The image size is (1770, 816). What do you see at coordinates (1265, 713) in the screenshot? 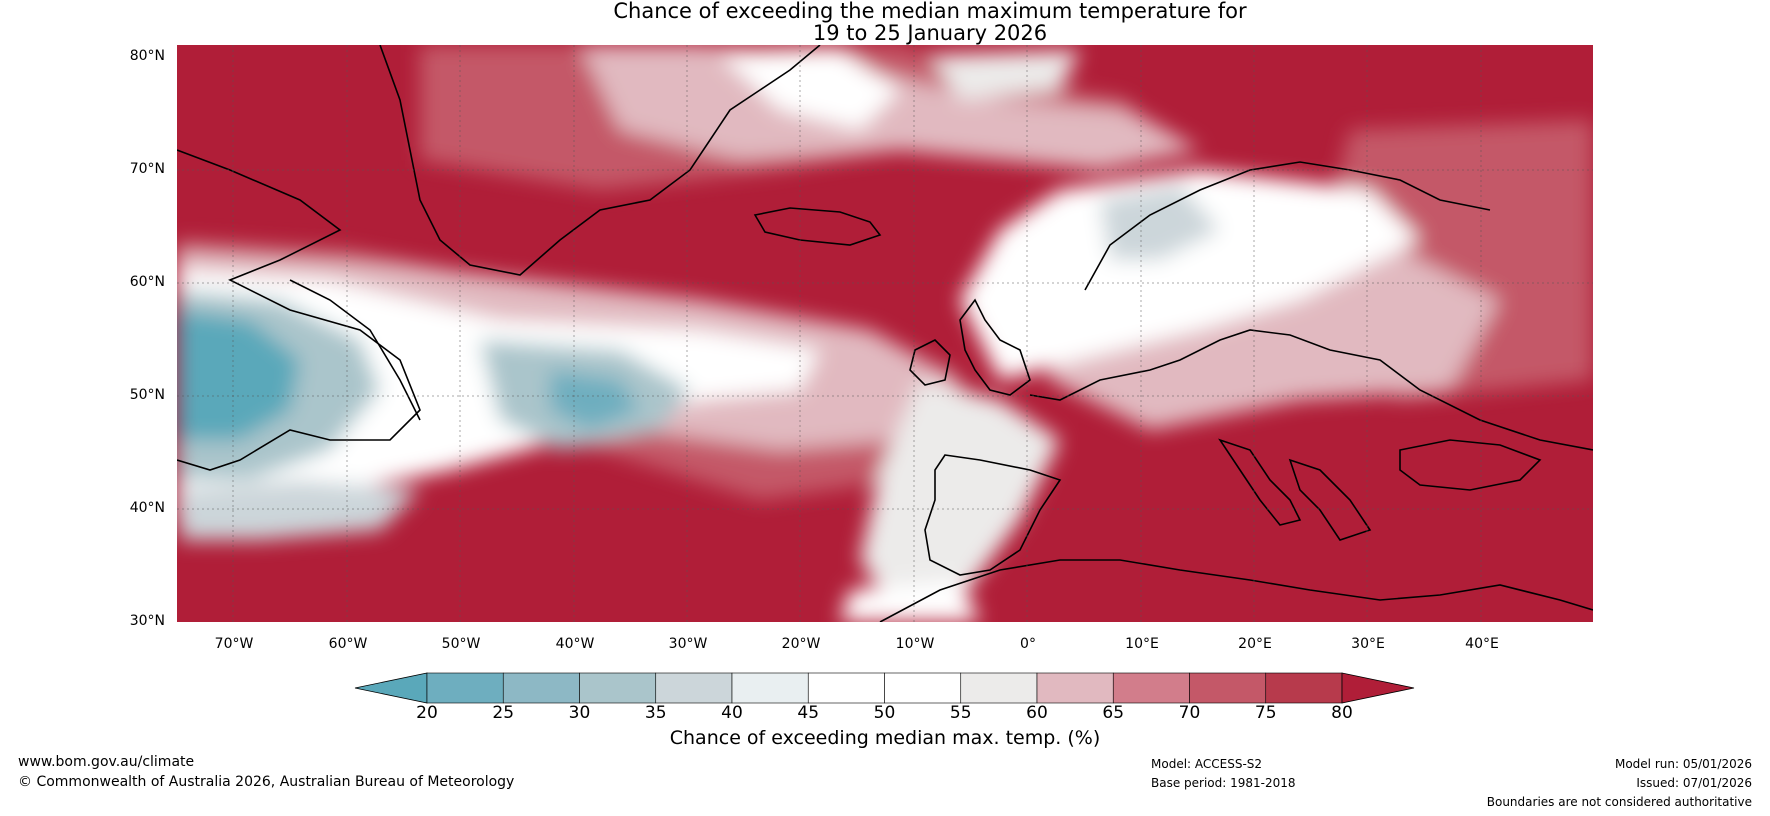
I see `colorbar-tick-label: 75` at bounding box center [1265, 713].